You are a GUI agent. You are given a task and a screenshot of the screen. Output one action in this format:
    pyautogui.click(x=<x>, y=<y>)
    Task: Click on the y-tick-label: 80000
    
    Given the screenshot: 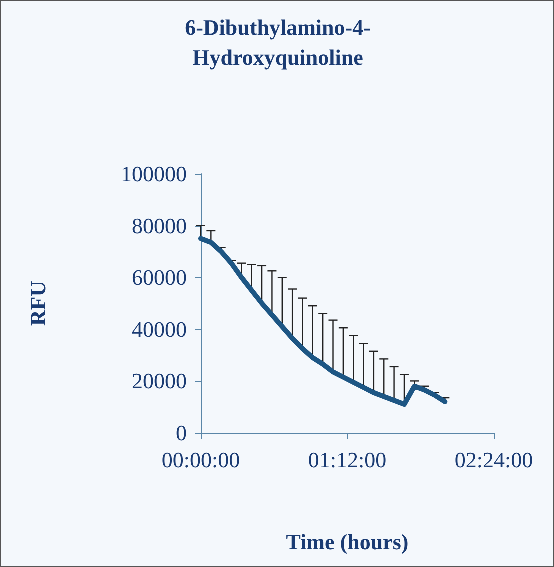 What is the action you would take?
    pyautogui.click(x=159, y=225)
    